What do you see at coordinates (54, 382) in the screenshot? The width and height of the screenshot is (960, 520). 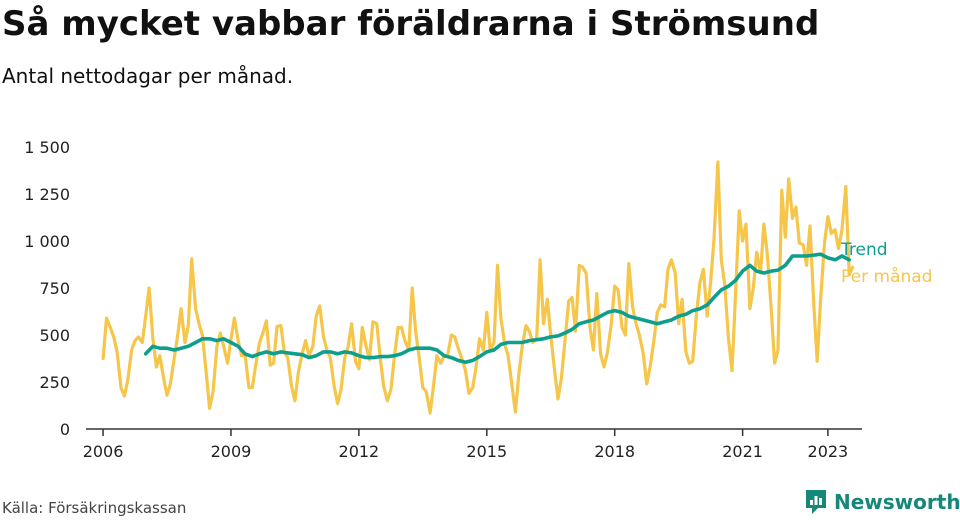 I see `y-tick-label: 250` at bounding box center [54, 382].